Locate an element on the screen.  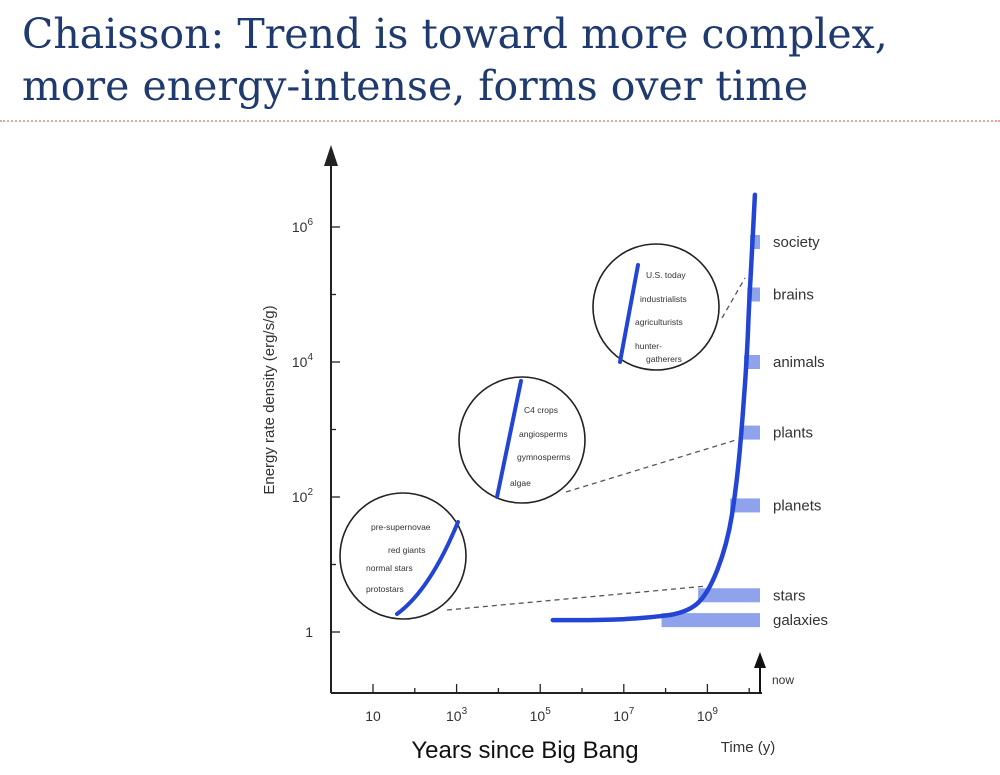
inset-label: protostars is located at coordinates (385, 589).